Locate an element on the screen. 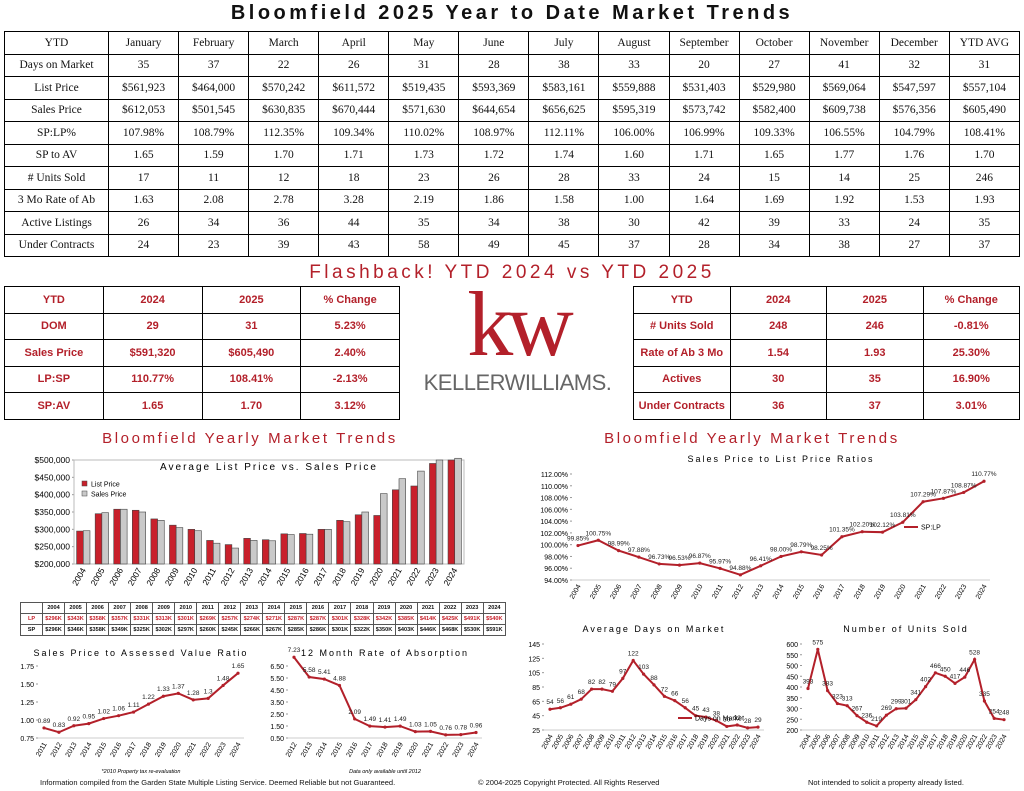 Image resolution: width=1024 pixels, height=791 pixels. table-cell: 108.97% is located at coordinates (494, 133).